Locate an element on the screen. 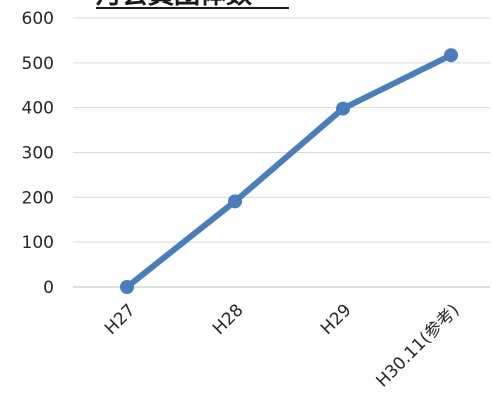 Image resolution: width=492 pixels, height=419 pixels. x-tick-label: H28 is located at coordinates (228, 319).